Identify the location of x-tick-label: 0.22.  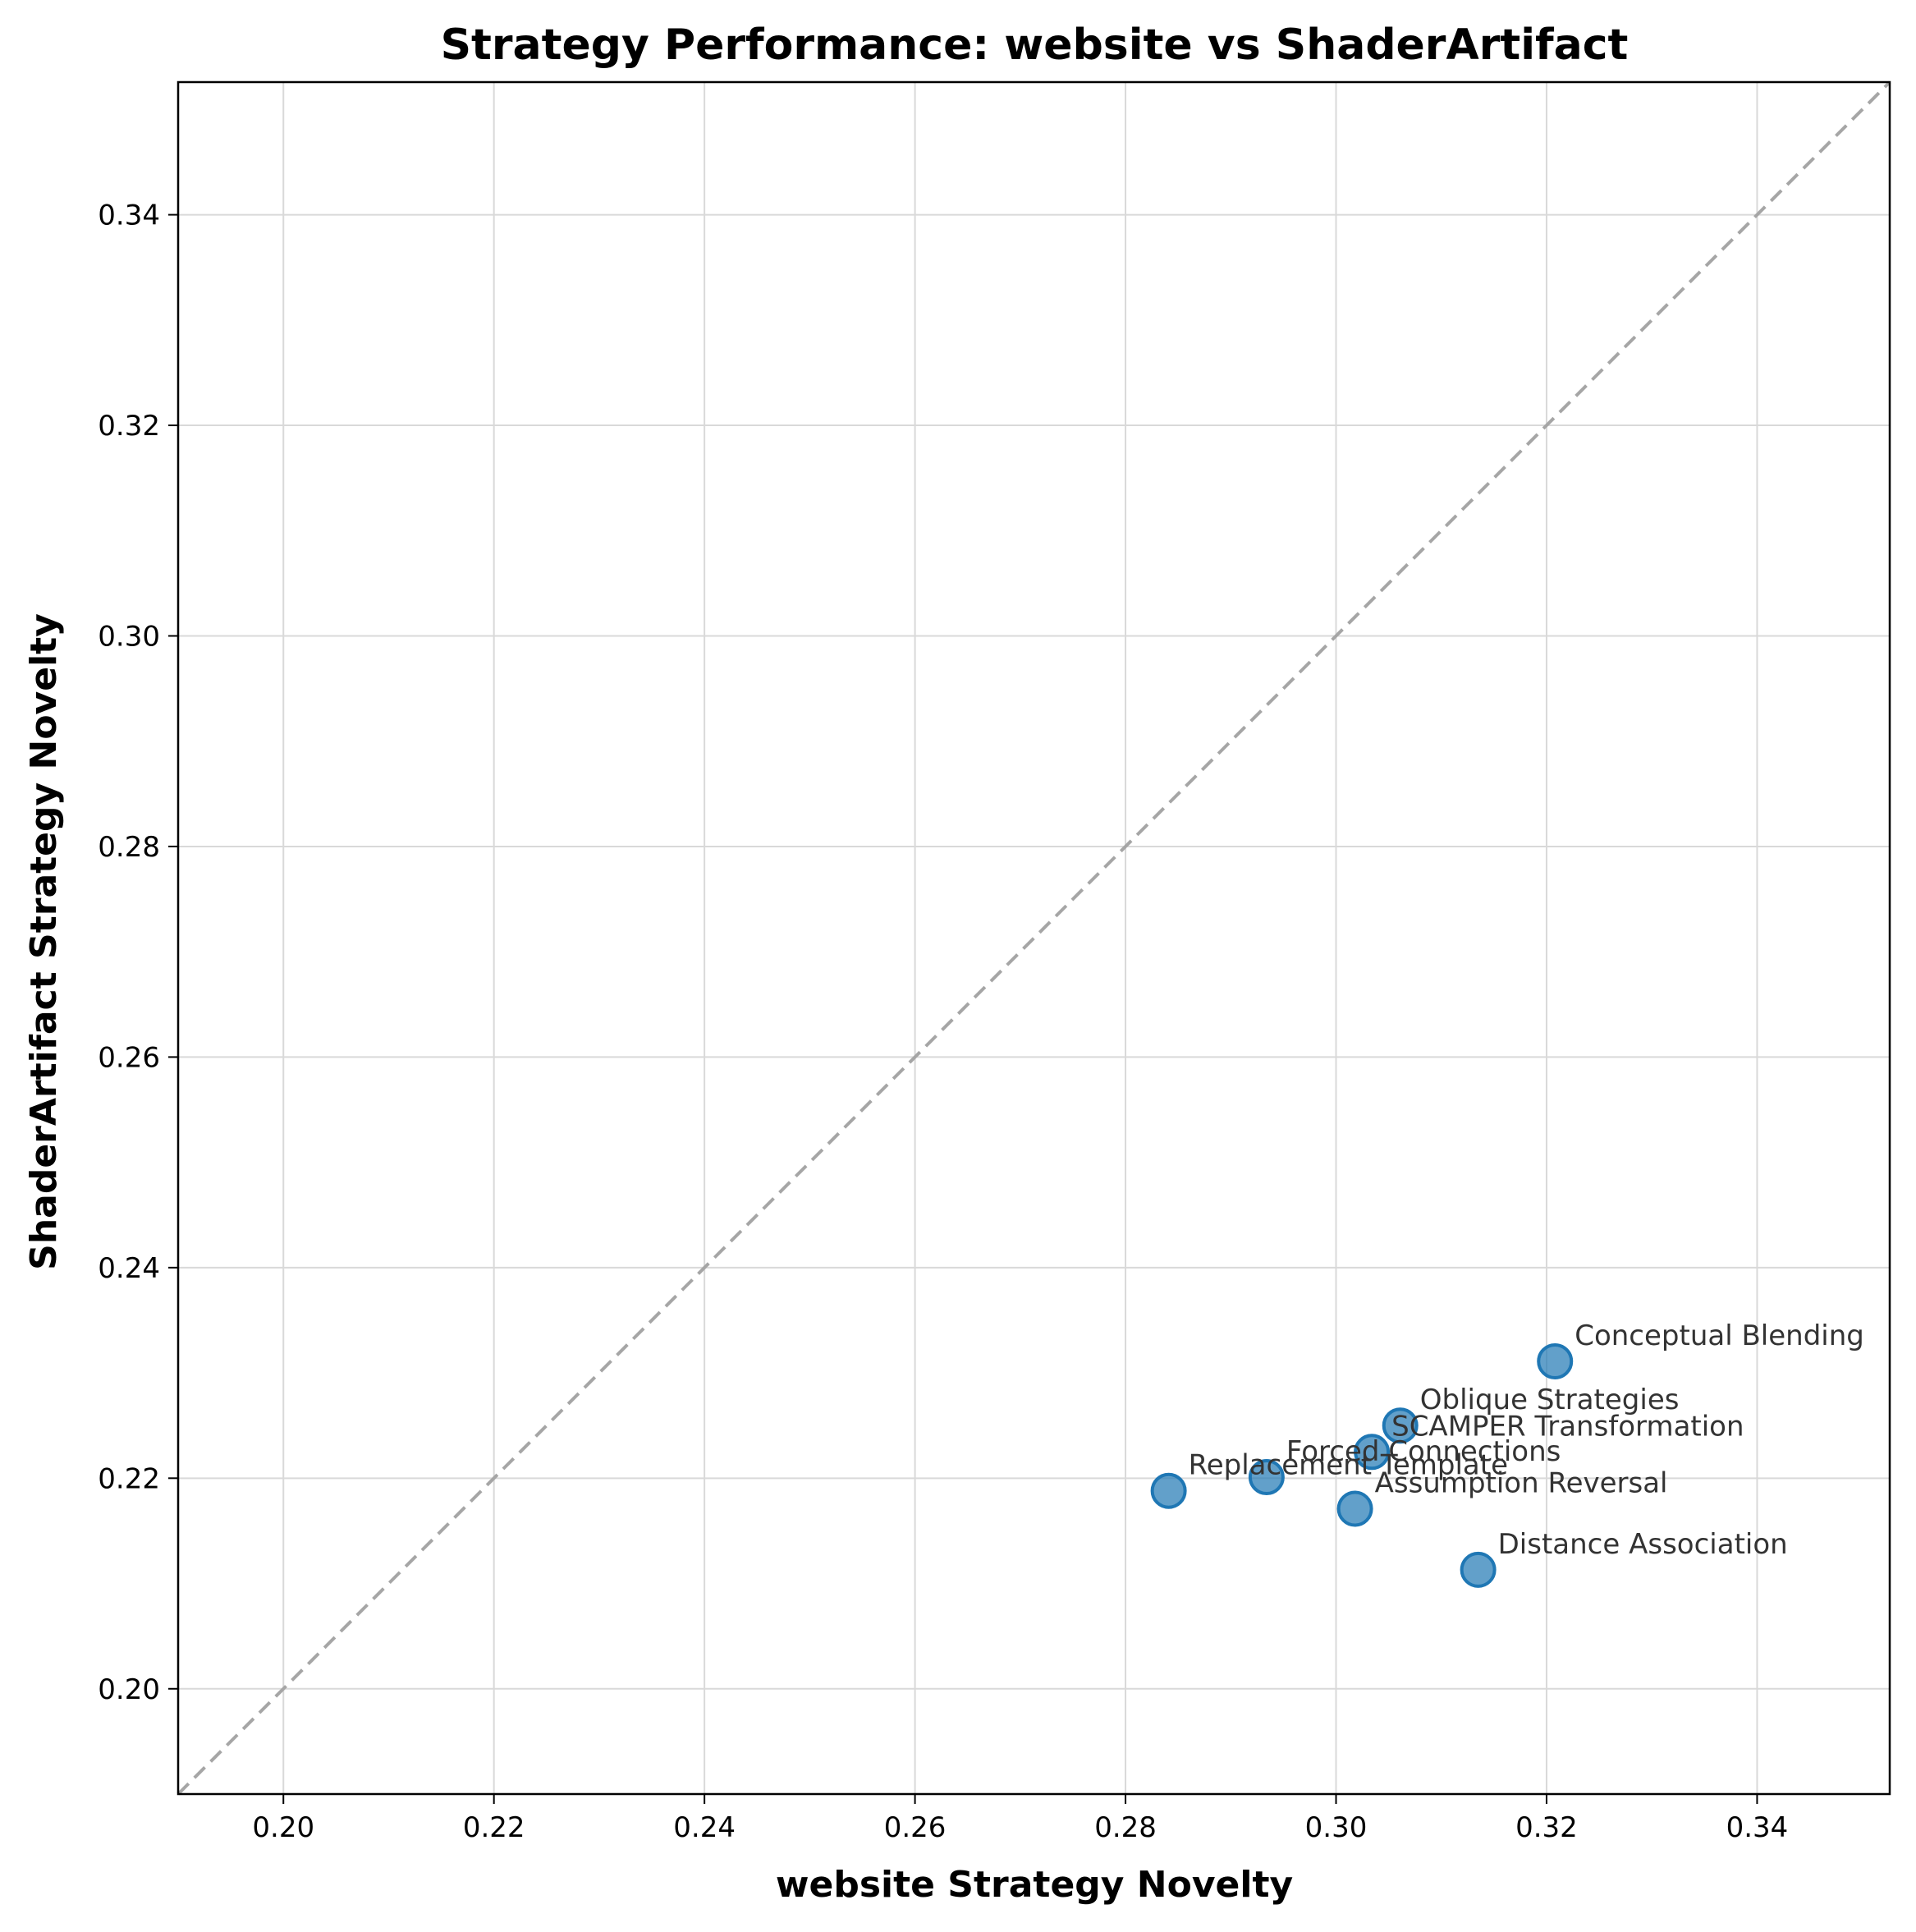
(494, 1827).